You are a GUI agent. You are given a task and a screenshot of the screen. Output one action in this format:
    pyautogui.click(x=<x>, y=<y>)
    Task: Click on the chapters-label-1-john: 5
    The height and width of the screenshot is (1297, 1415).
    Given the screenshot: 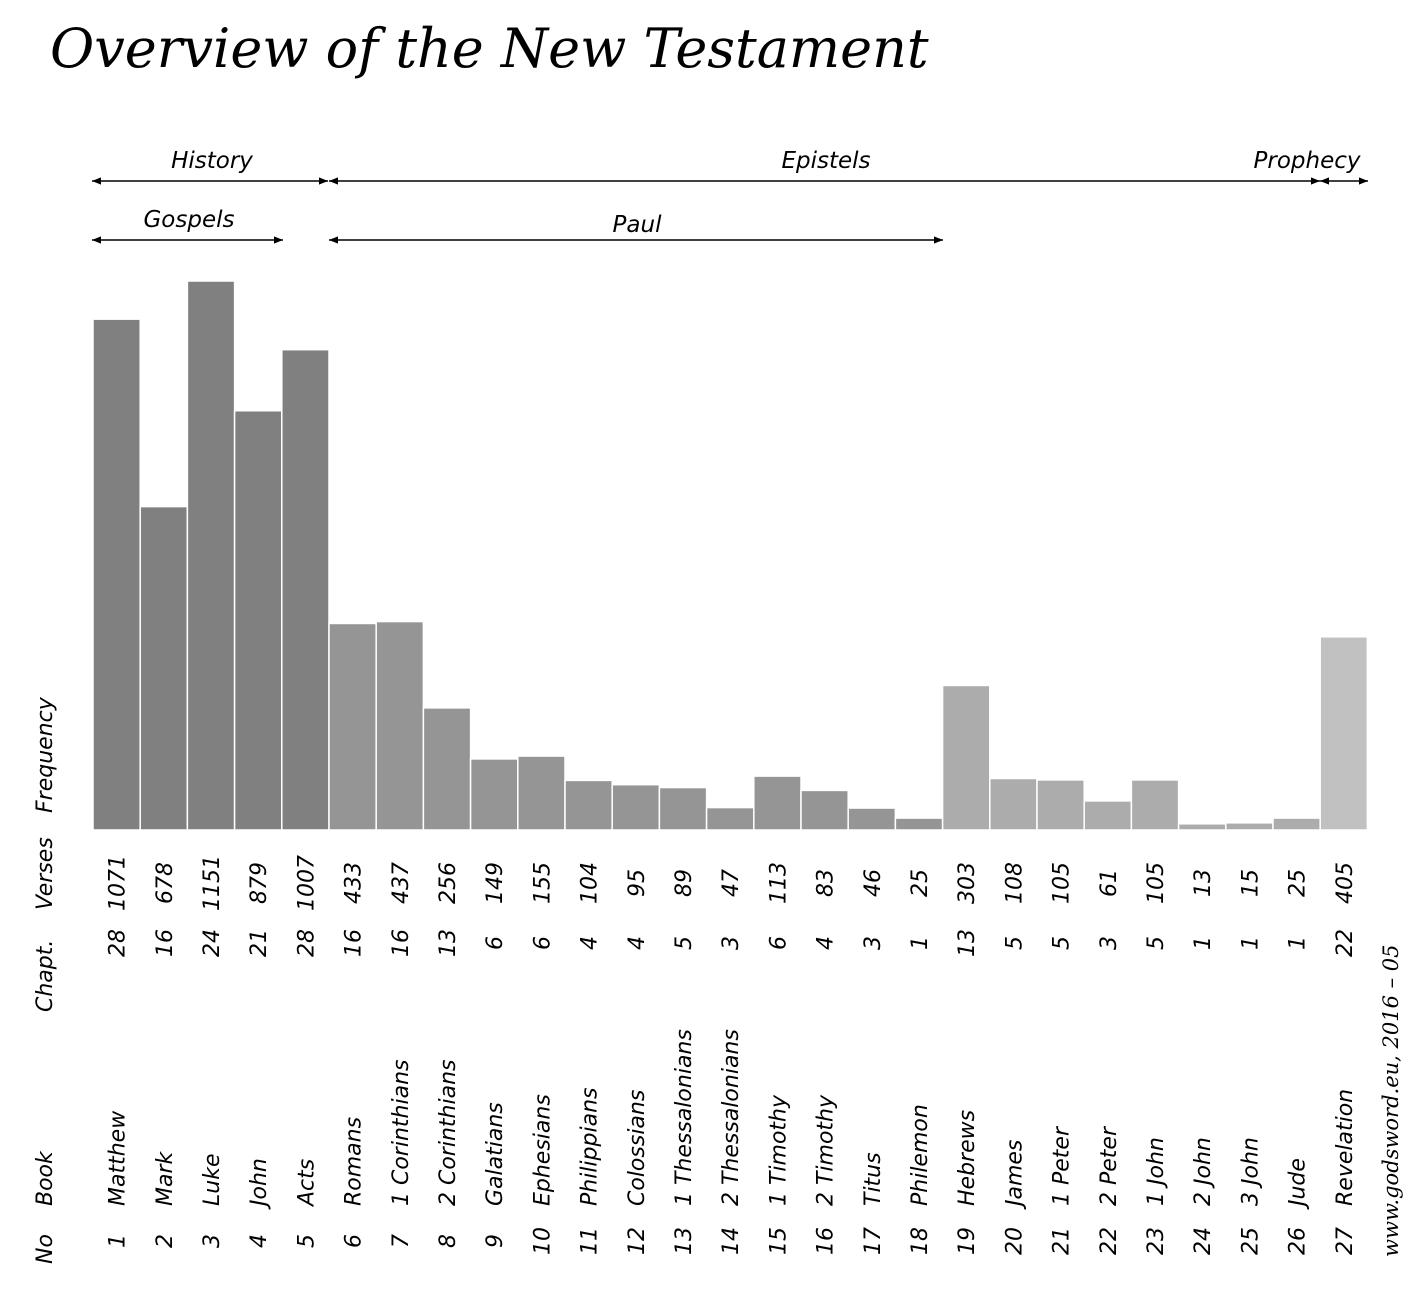 What is the action you would take?
    pyautogui.click(x=1156, y=943)
    